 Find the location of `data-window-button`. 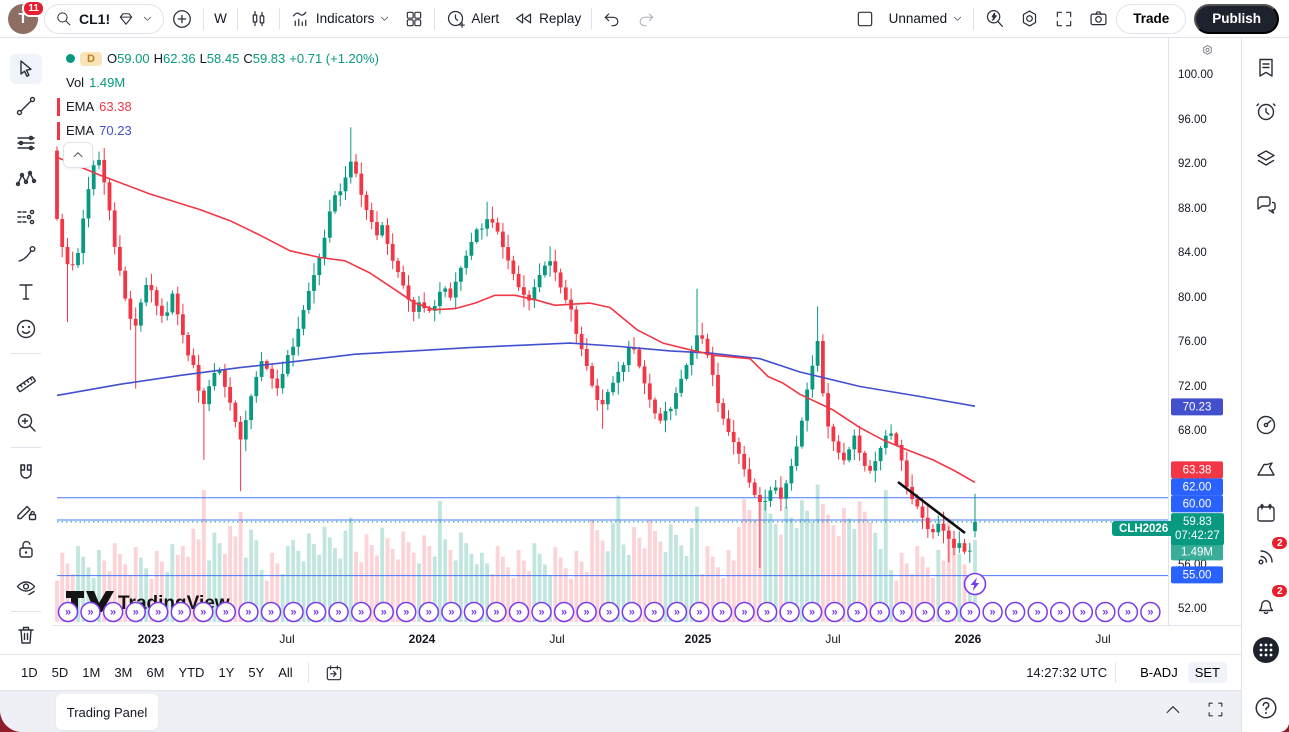

data-window-button is located at coordinates (1266, 425).